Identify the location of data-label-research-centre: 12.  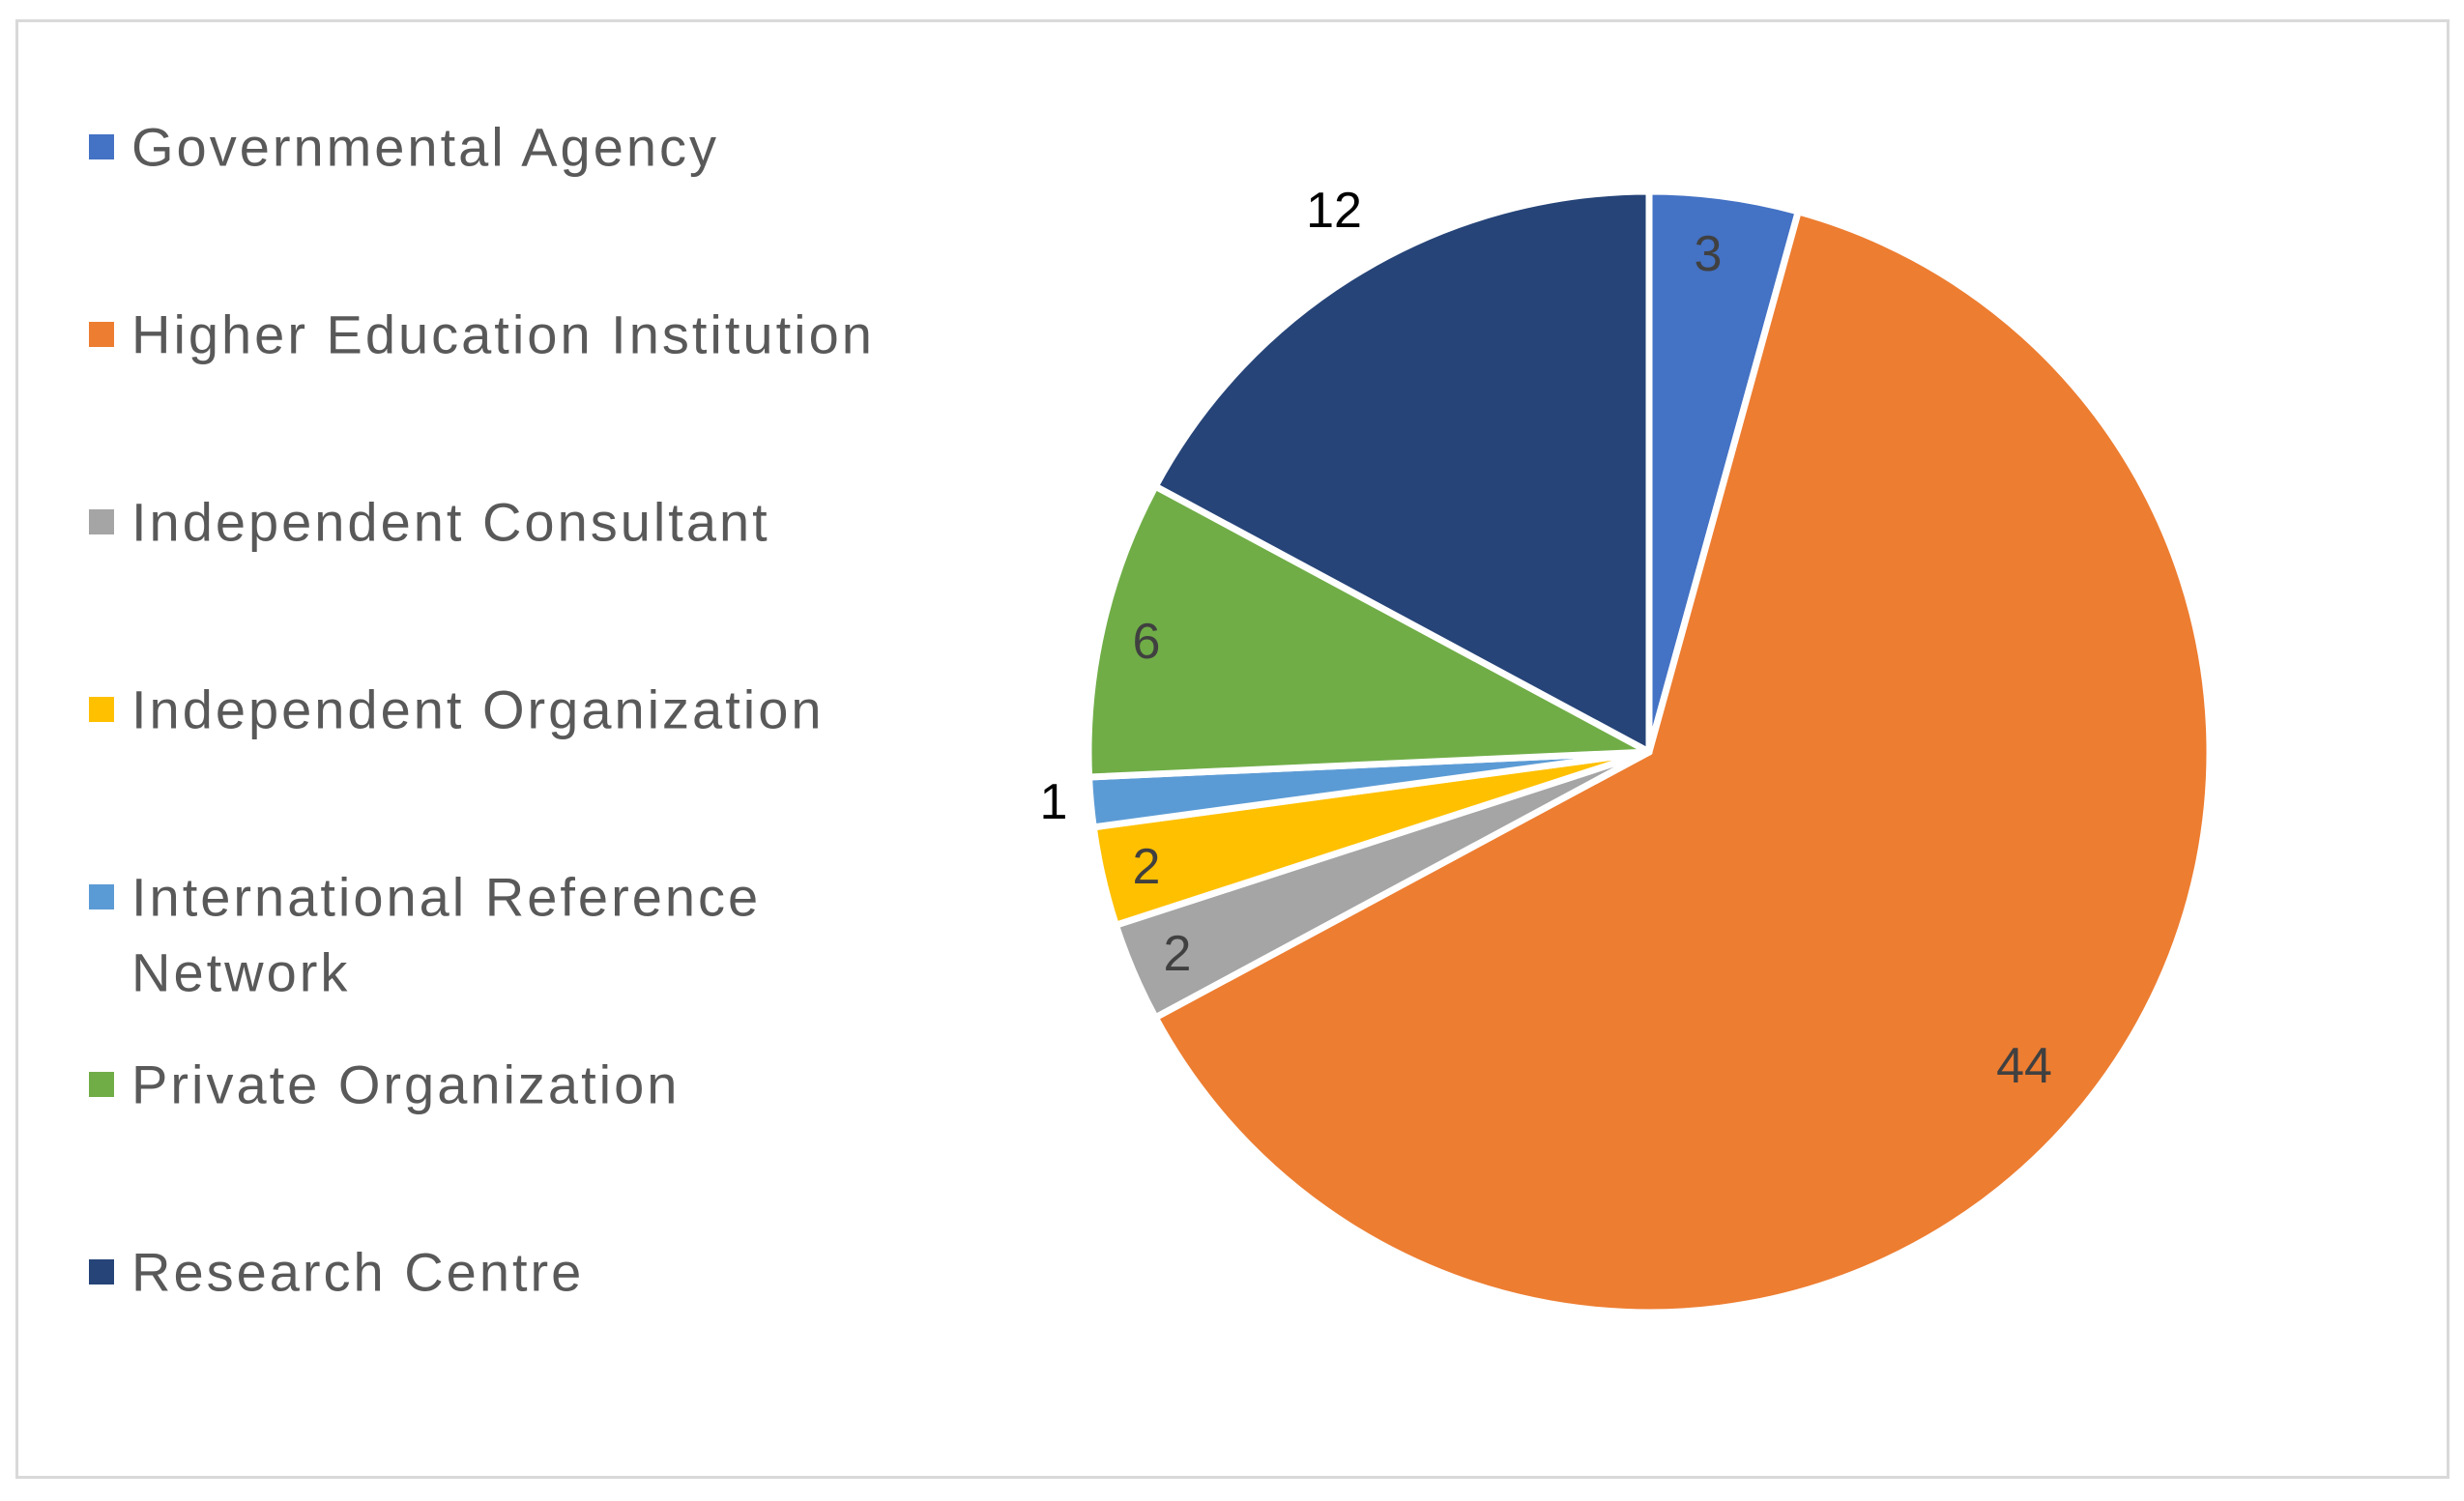
(1334, 211).